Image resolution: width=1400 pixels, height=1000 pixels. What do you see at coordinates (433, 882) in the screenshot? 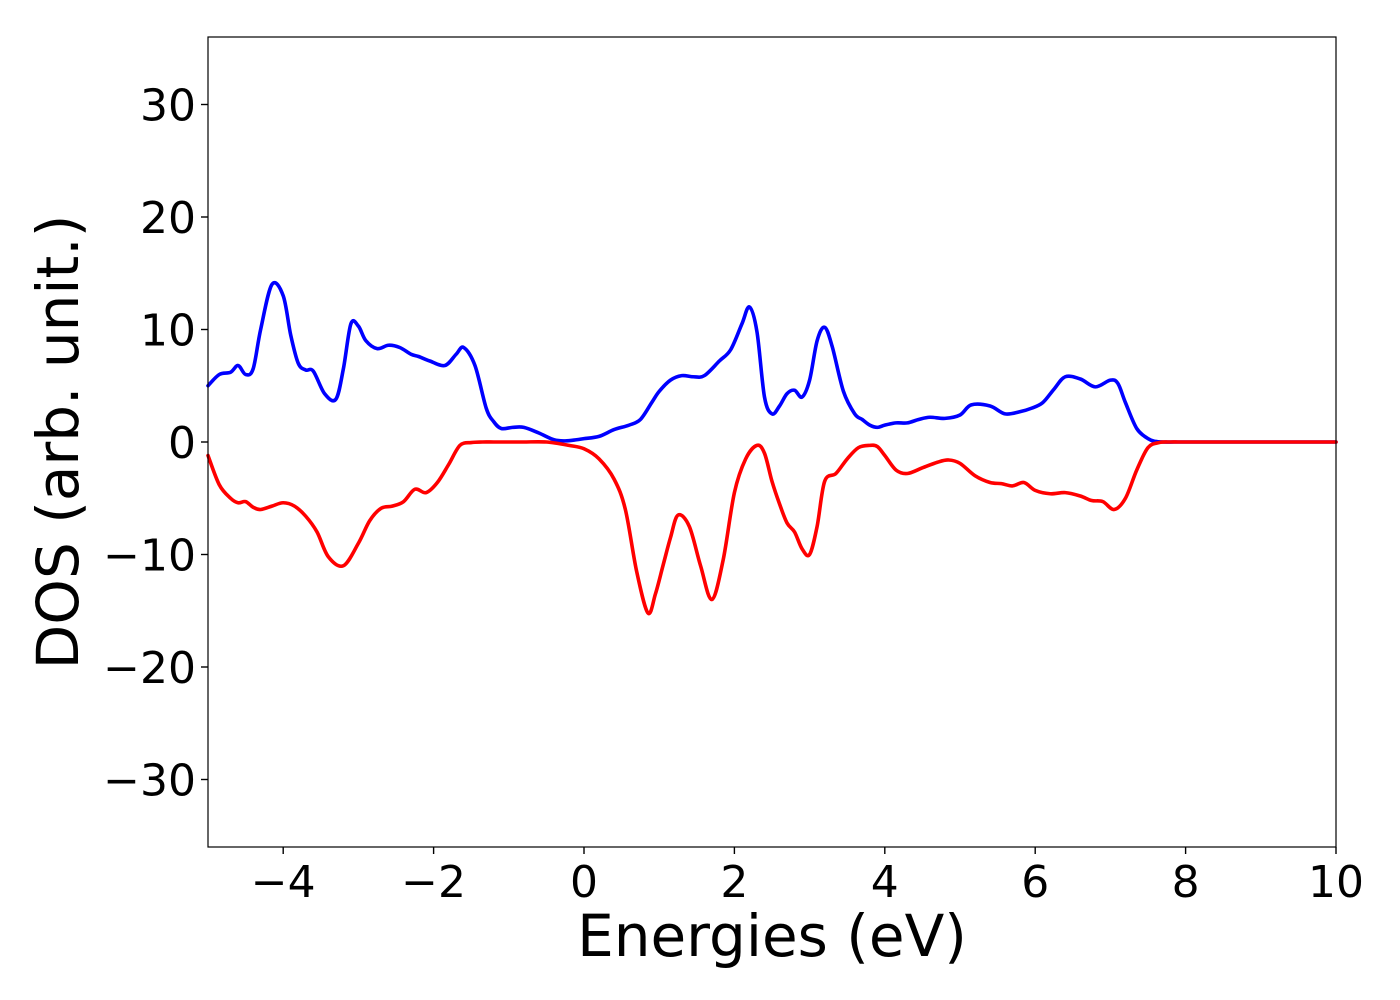
I see `x-tick-label: −2` at bounding box center [433, 882].